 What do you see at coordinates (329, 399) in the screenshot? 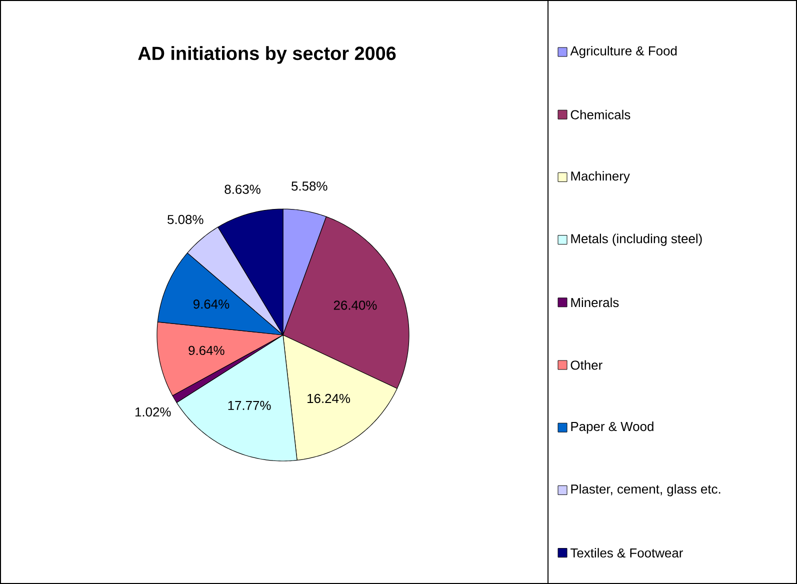
I see `data-label: 16.24%` at bounding box center [329, 399].